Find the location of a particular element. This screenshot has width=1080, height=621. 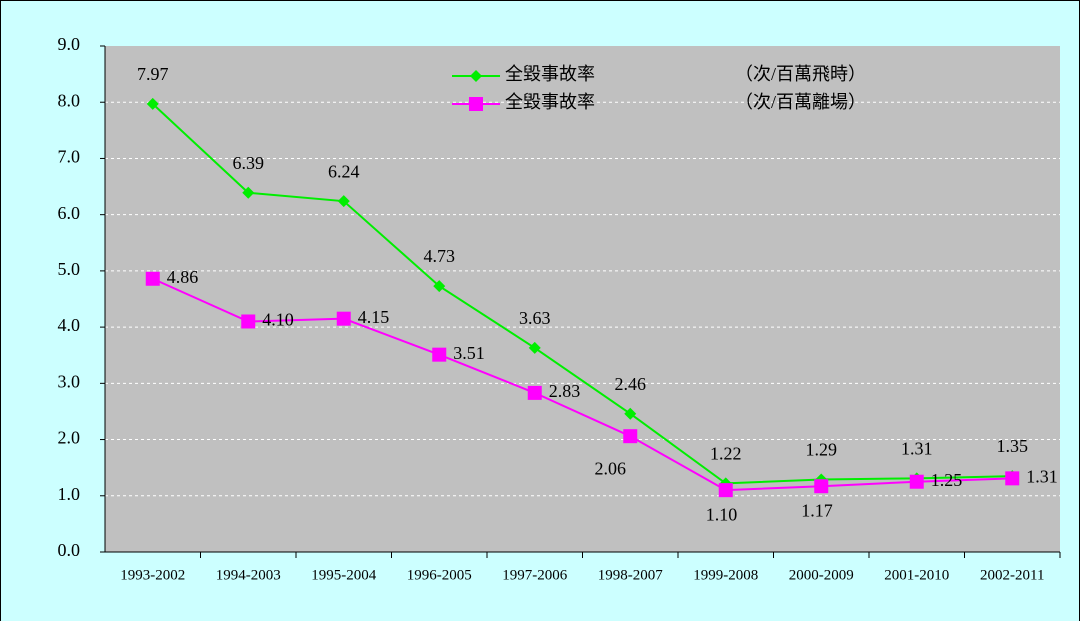

data-label: 3.51 is located at coordinates (469, 353).